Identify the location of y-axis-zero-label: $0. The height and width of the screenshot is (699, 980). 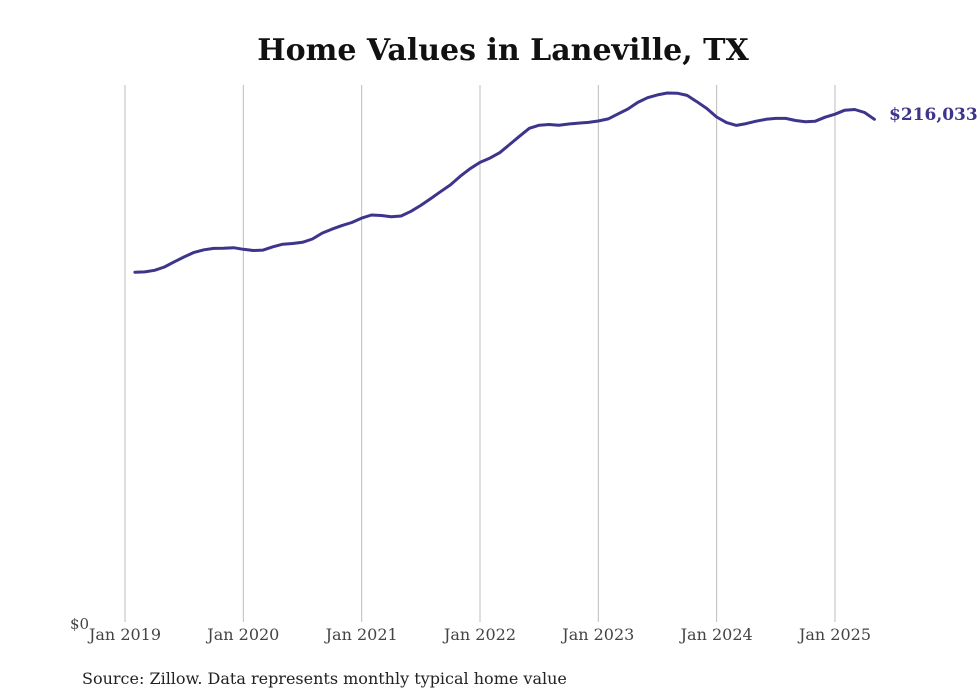
(79, 624).